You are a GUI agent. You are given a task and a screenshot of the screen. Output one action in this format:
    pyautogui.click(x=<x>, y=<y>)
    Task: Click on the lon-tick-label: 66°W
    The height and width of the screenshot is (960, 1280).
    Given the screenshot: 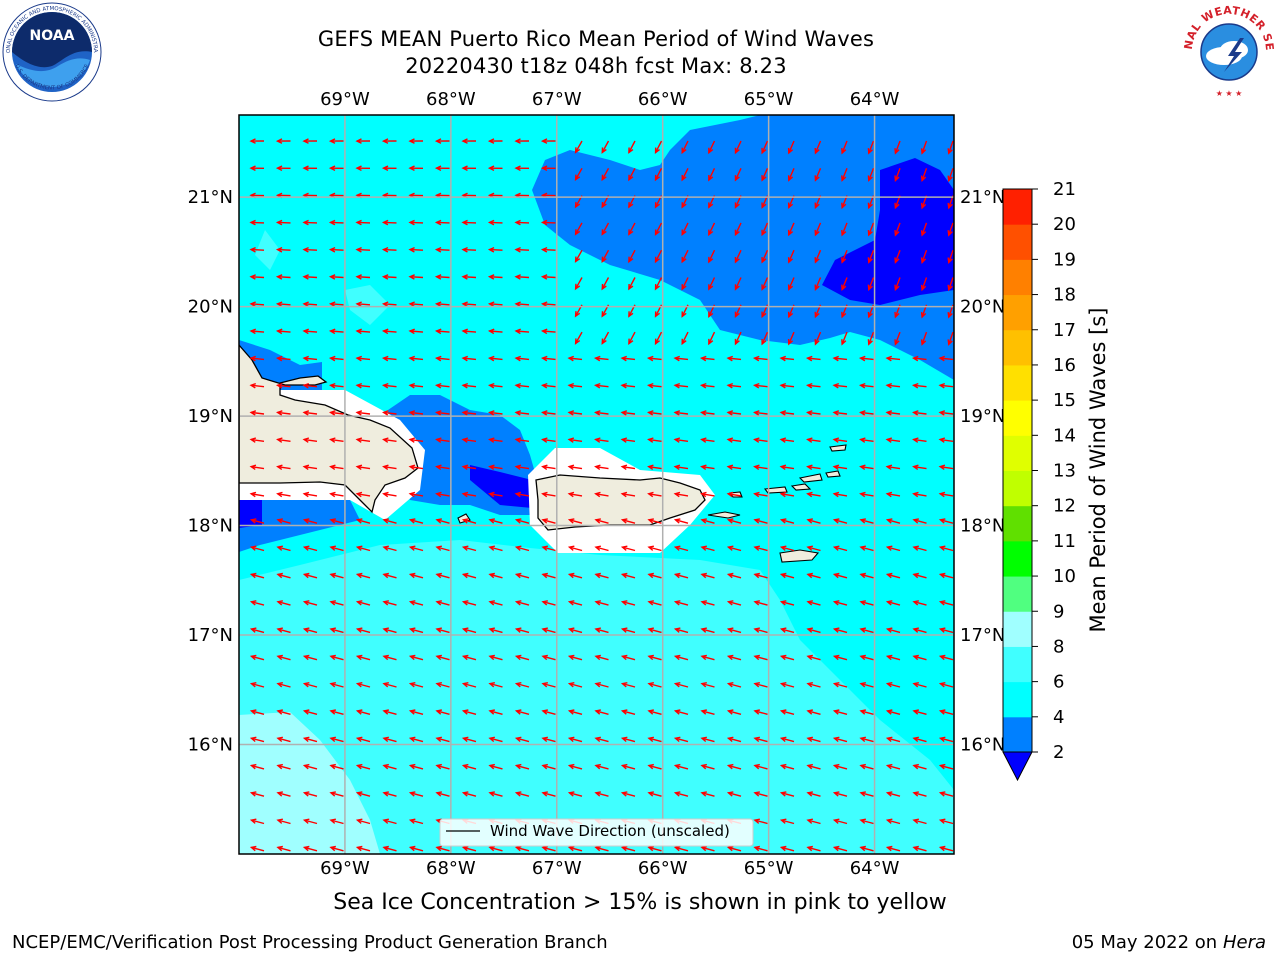 What is the action you would take?
    pyautogui.click(x=663, y=99)
    